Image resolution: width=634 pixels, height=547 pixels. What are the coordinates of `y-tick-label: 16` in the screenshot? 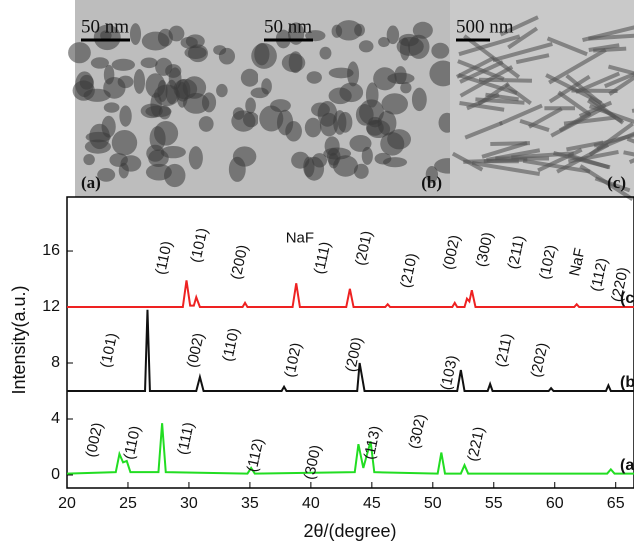 It's located at (51, 250).